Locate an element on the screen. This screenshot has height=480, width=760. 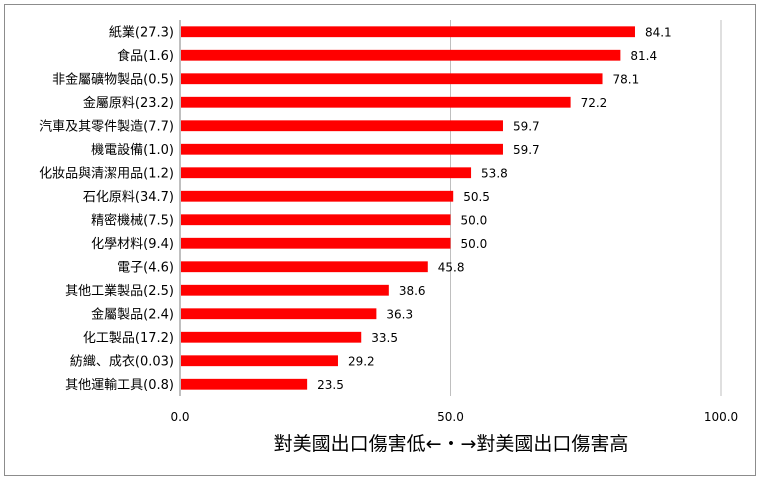
category-label: 電子(4.6) is located at coordinates (145, 267).